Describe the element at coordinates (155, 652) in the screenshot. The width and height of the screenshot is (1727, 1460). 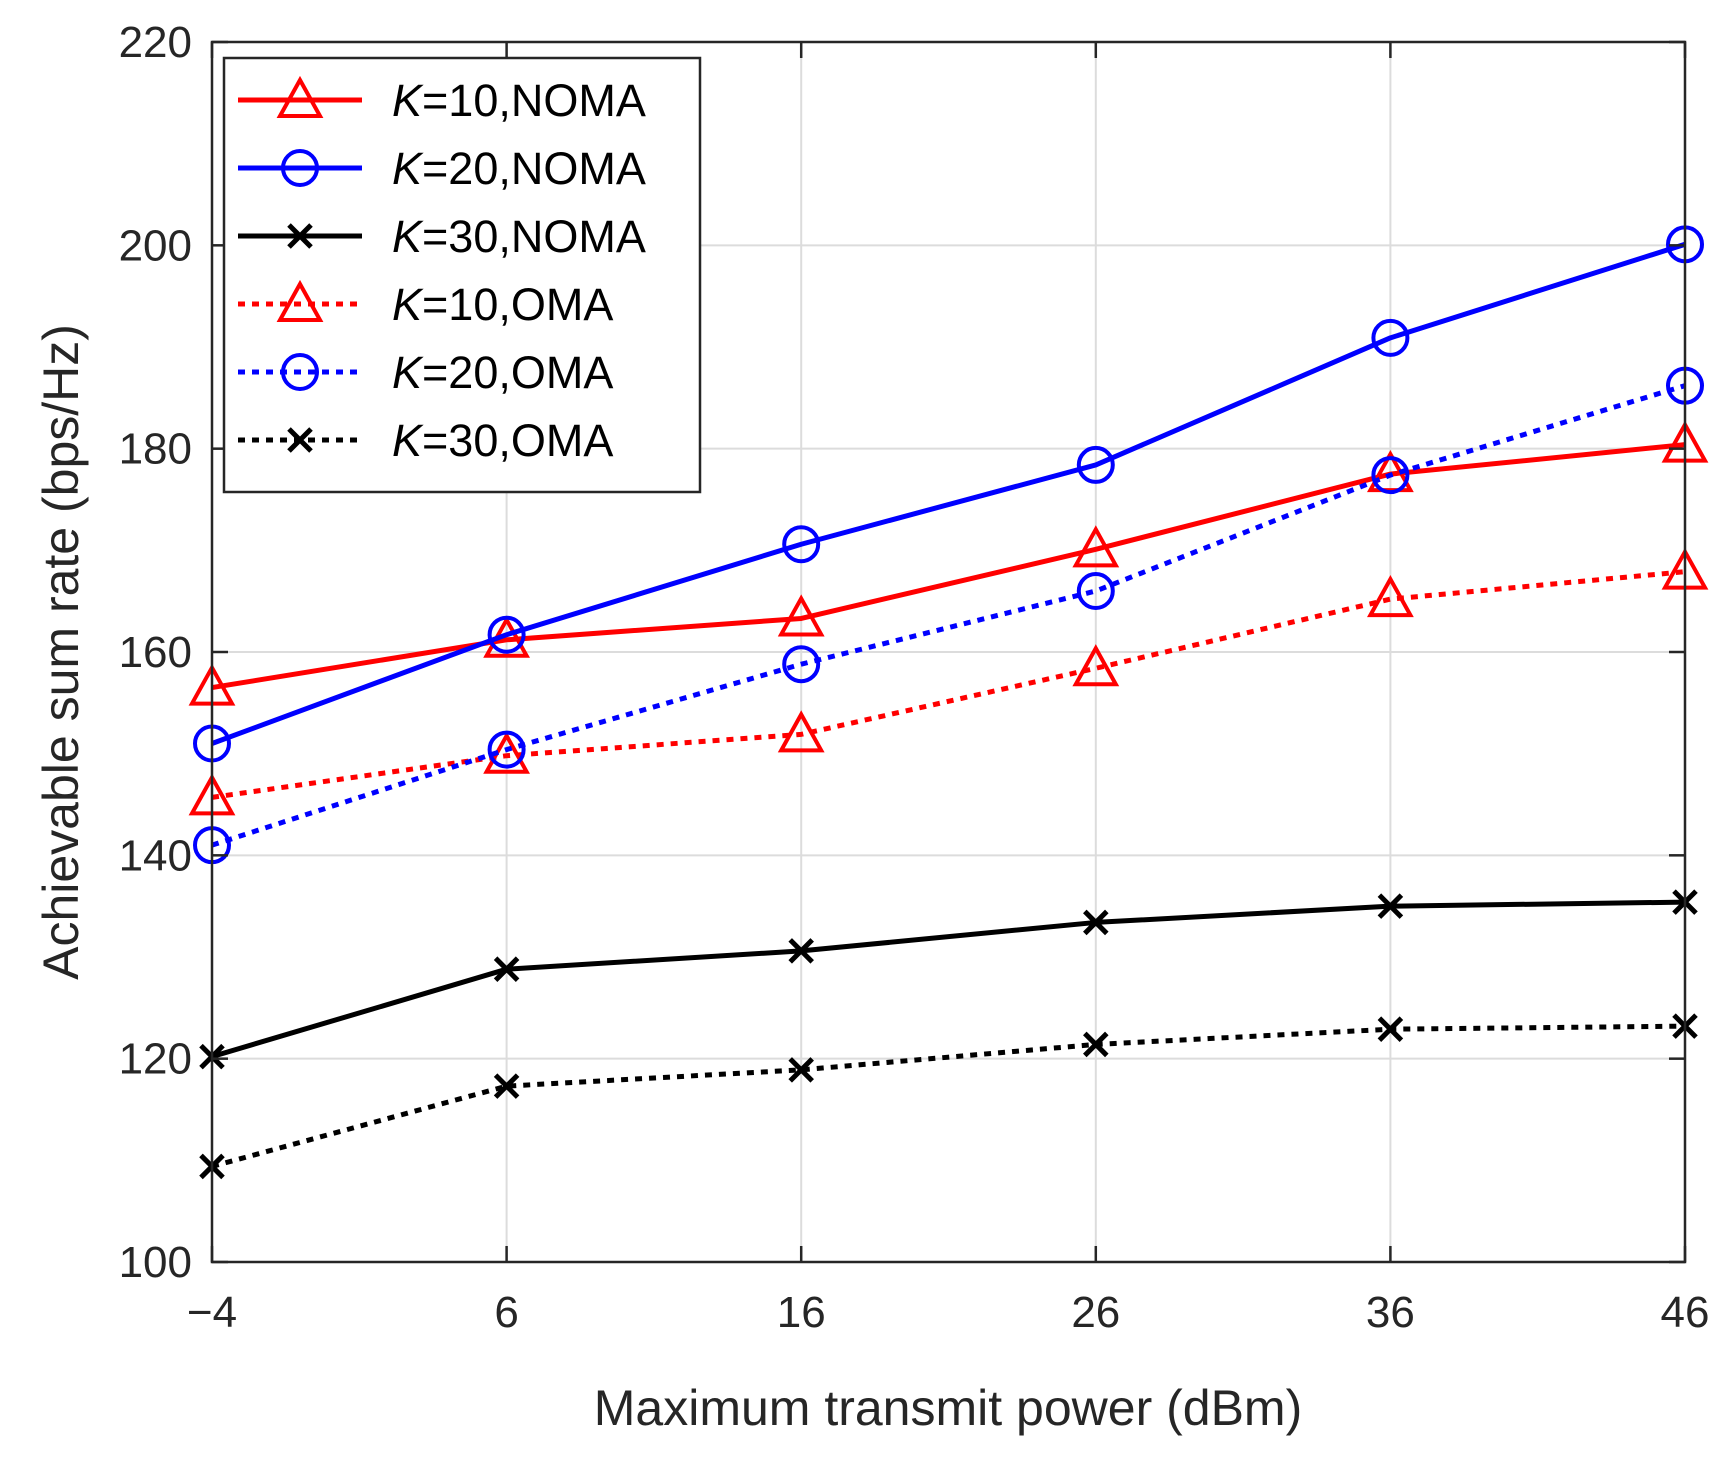
I see `y-tick-label: 160` at that location.